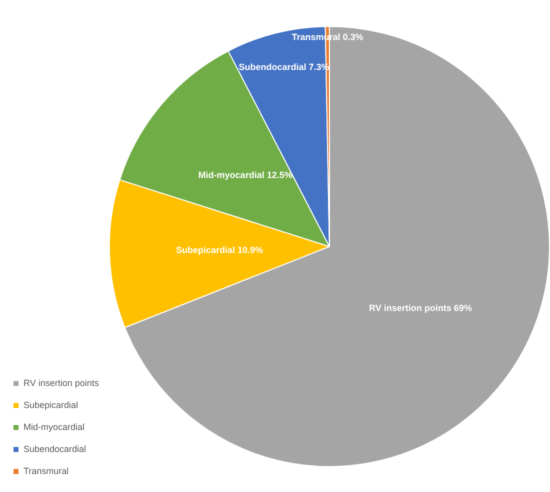  Describe the element at coordinates (55, 449) in the screenshot. I see `legend-label: Subendocardial` at that location.